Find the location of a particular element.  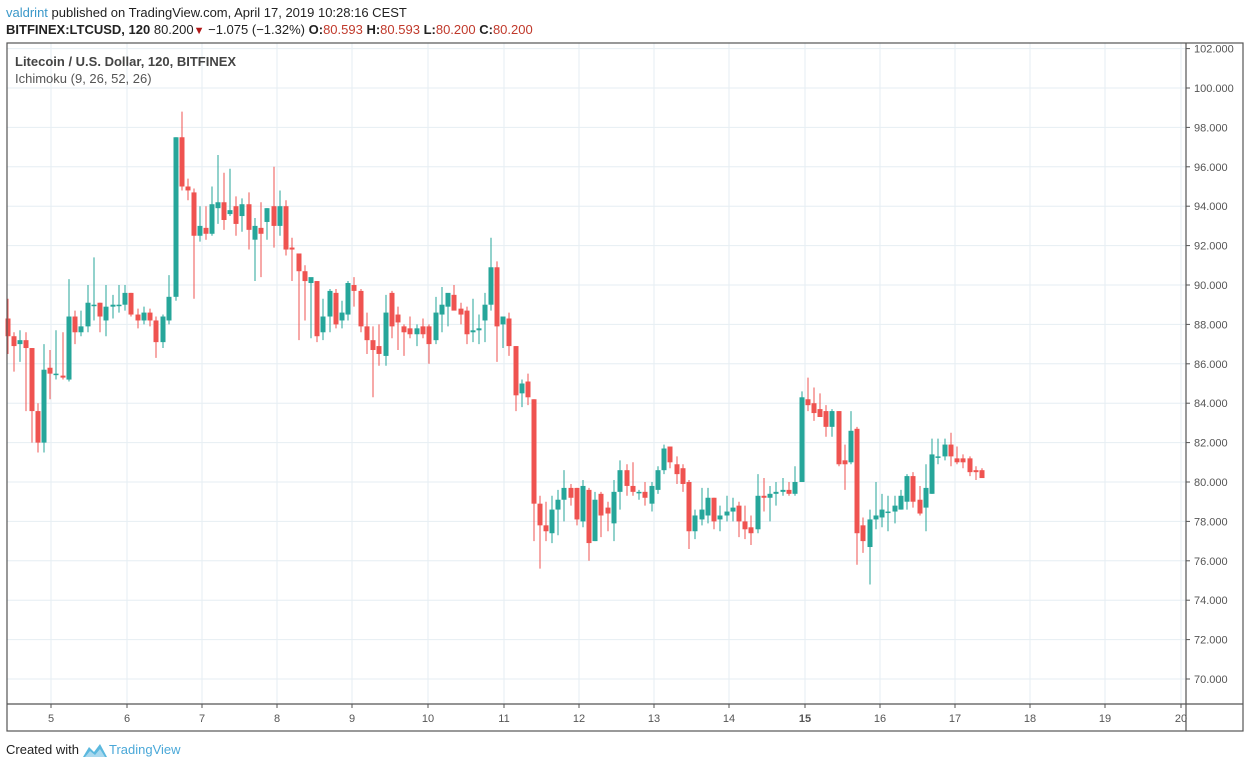

price-tick-label: 86.000 is located at coordinates (1211, 365).